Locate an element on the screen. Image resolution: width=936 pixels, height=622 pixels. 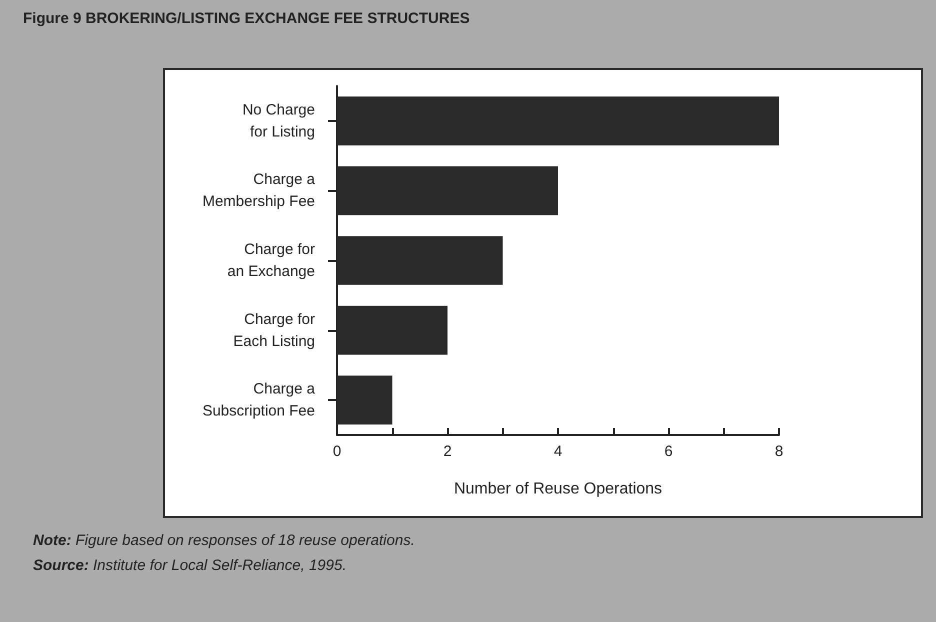
y-tick-label: Charge a Subscription Fee is located at coordinates (259, 400).